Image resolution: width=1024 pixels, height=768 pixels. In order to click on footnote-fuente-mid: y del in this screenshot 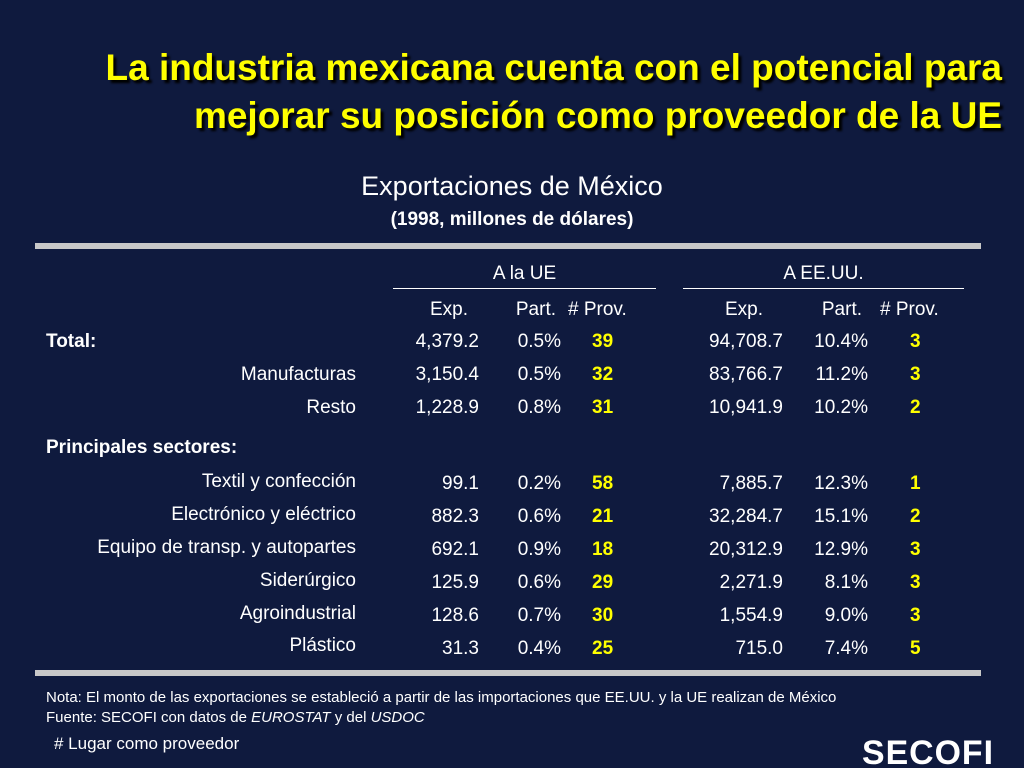, I will do `click(350, 717)`.